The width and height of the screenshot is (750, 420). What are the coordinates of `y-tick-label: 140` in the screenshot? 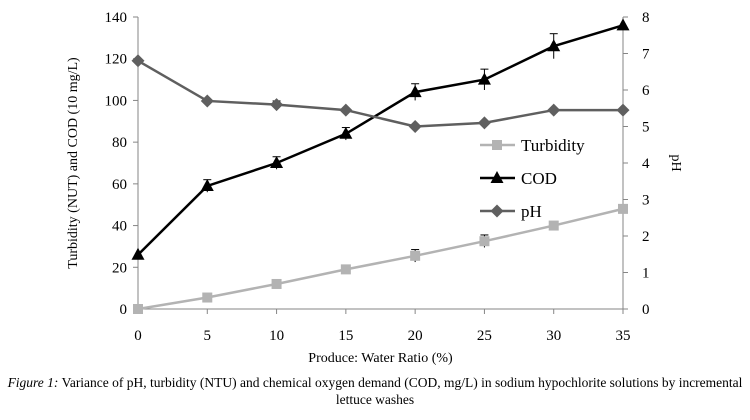 It's located at (116, 18).